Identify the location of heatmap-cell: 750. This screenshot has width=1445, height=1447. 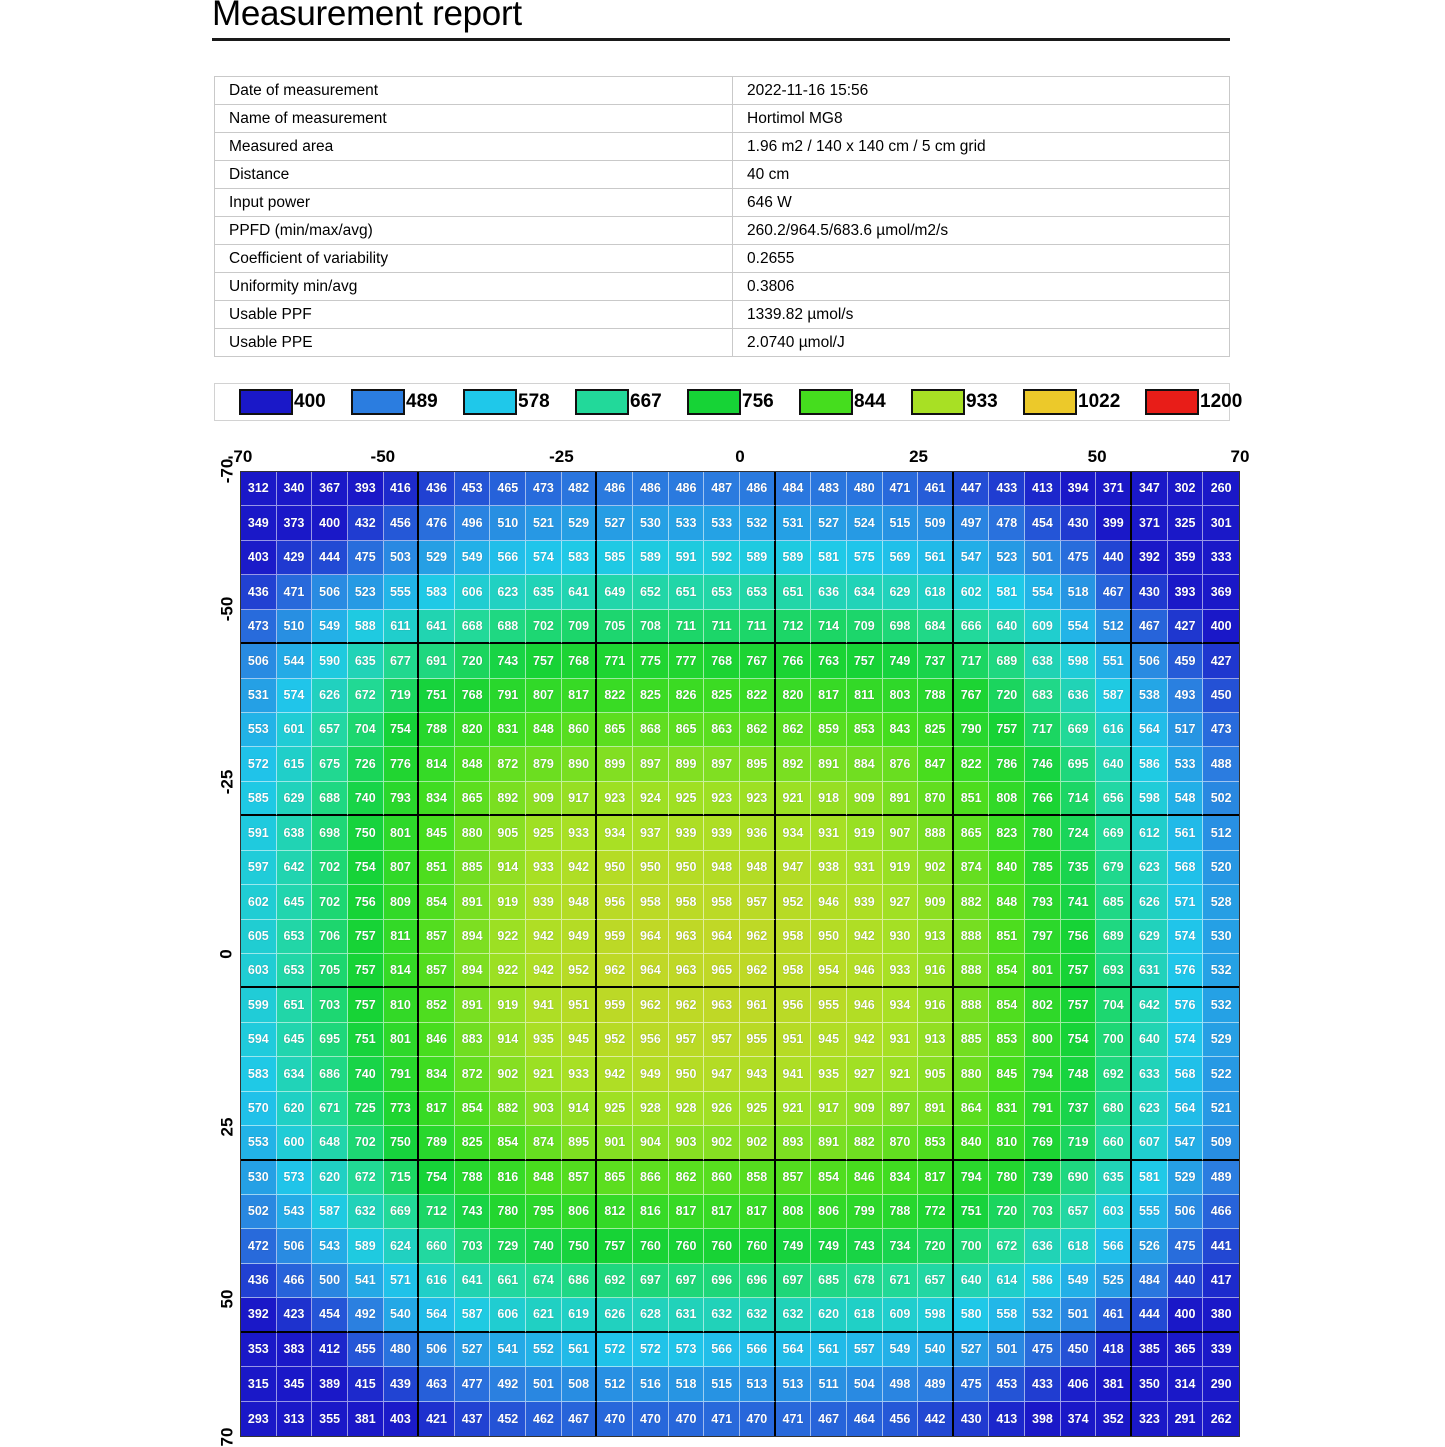
(365, 833).